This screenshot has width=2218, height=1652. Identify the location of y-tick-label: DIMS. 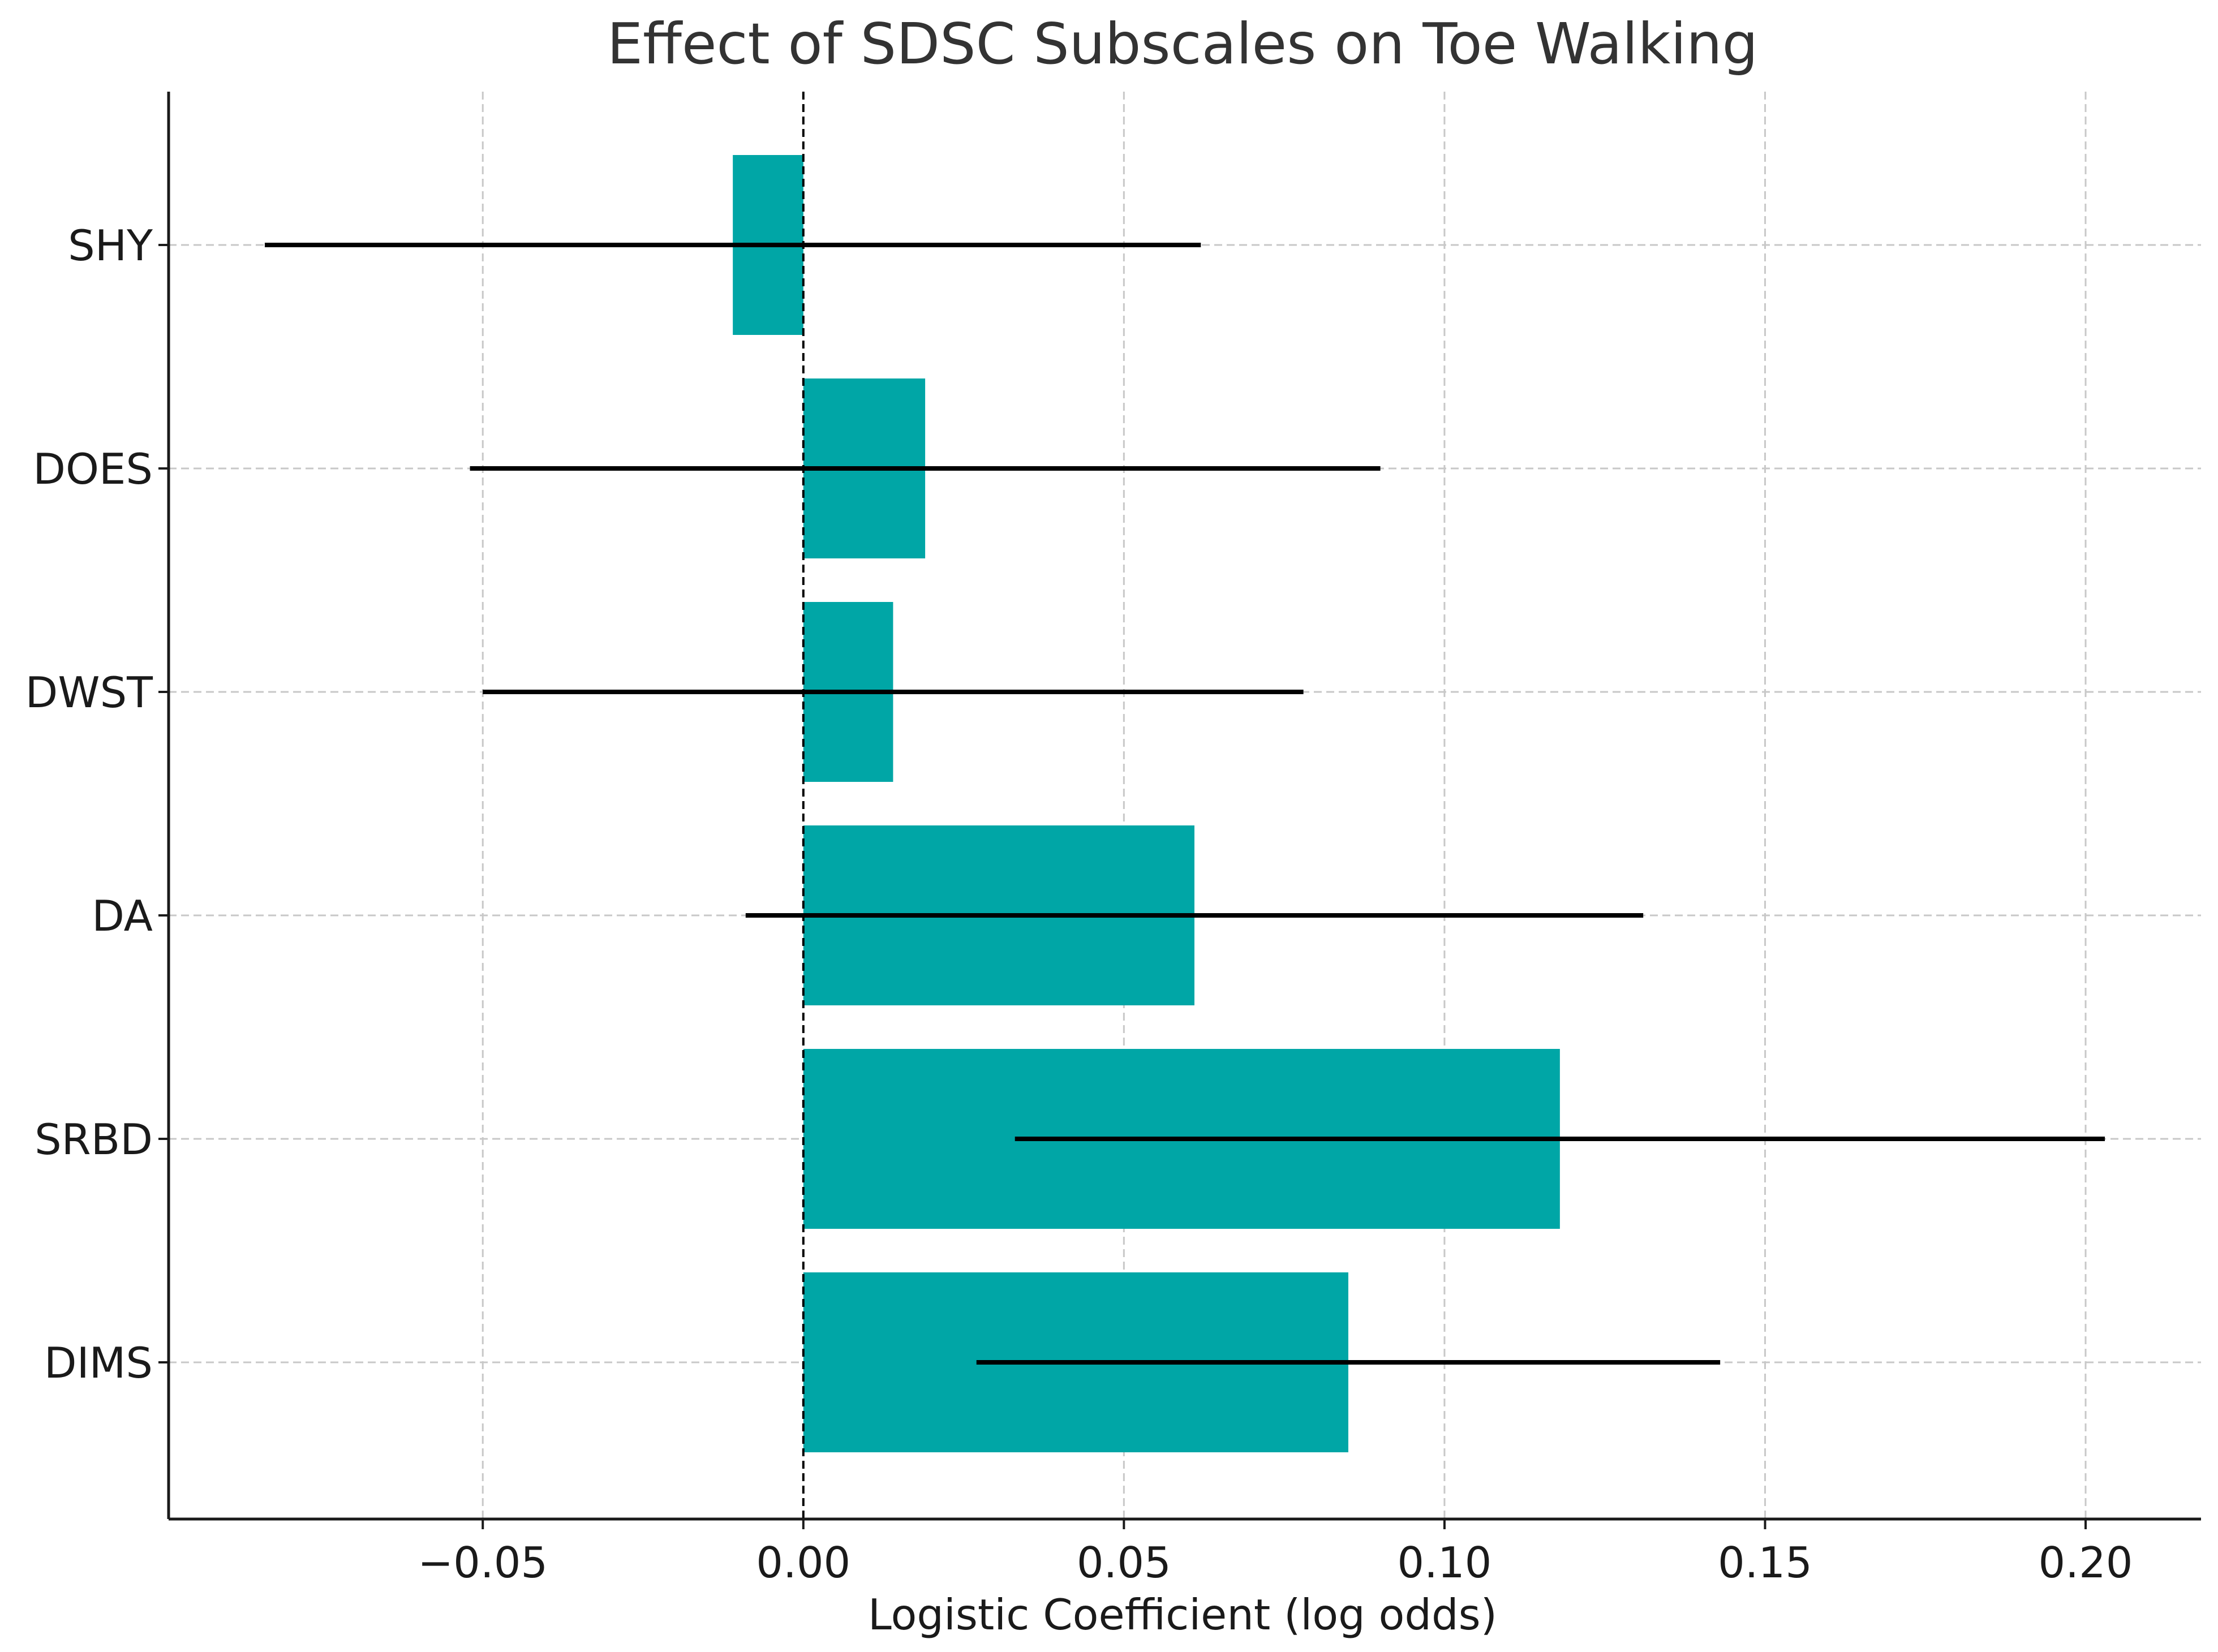
(98, 1363).